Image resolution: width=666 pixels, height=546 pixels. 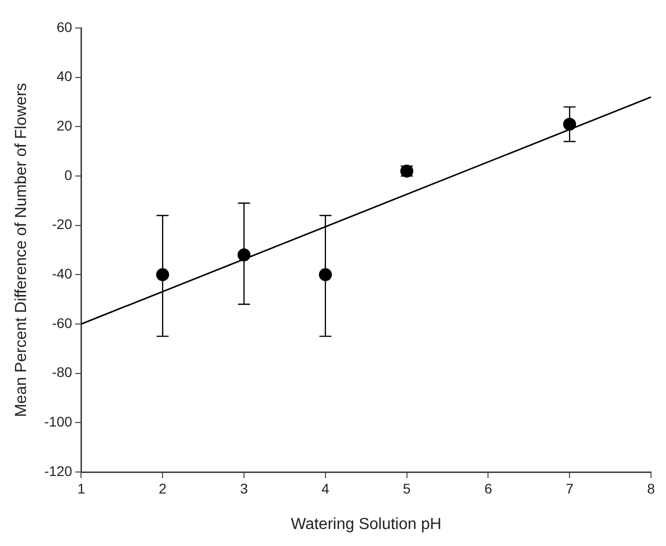 What do you see at coordinates (68, 174) in the screenshot?
I see `y-tick-label: 0` at bounding box center [68, 174].